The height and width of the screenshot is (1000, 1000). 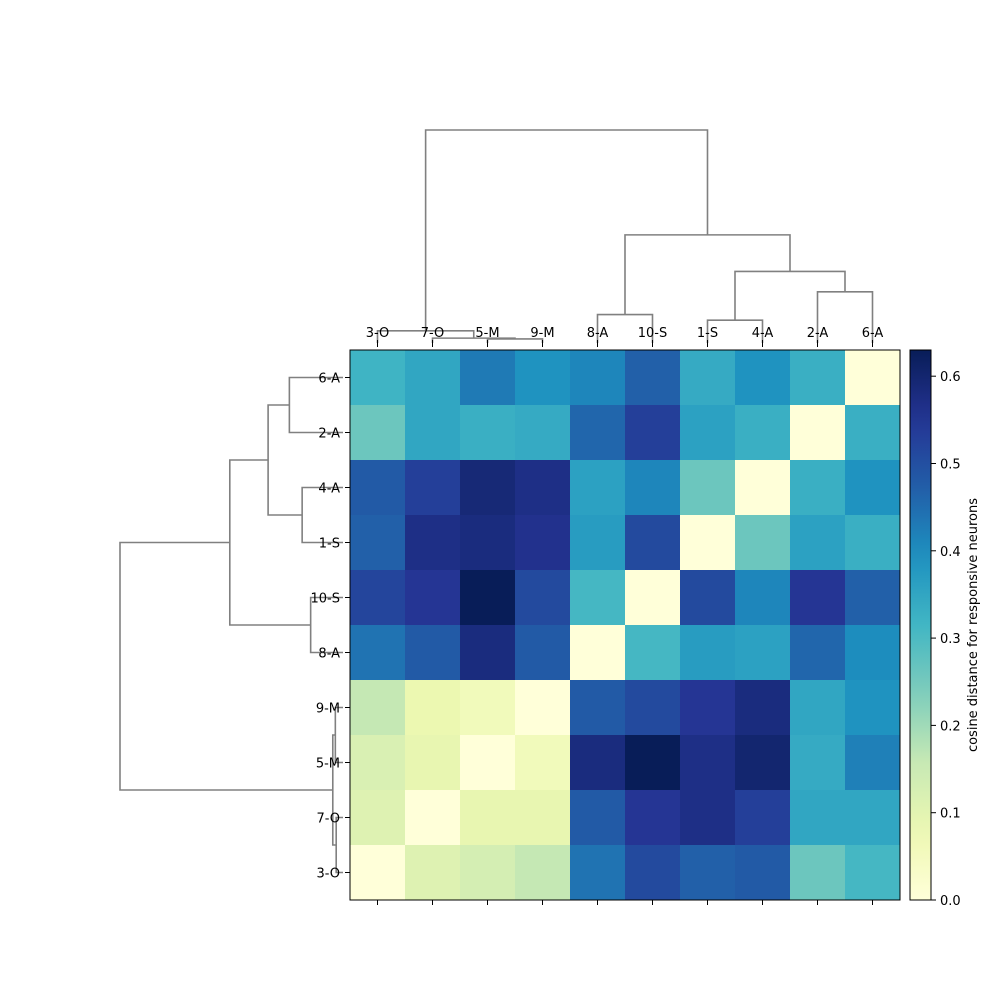 I want to click on x-tick-label: 2-A, so click(x=818, y=333).